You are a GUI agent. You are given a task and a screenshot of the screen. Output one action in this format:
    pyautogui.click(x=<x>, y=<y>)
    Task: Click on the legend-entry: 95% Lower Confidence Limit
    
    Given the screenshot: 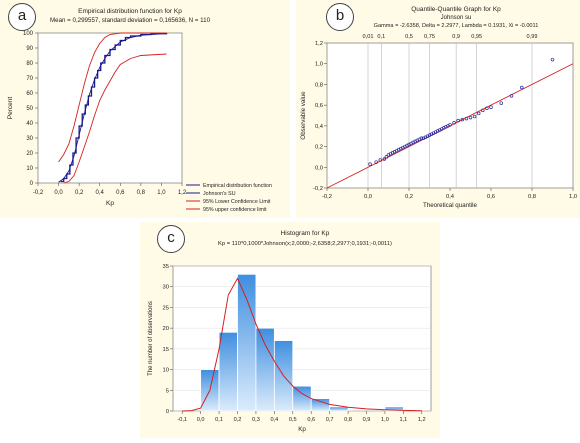 What is the action you would take?
    pyautogui.click(x=237, y=202)
    